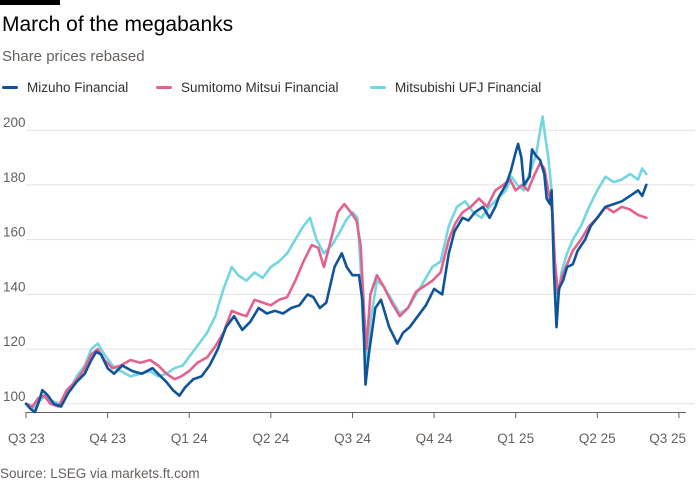 The width and height of the screenshot is (700, 500). I want to click on y-tick-label: 200, so click(14, 122).